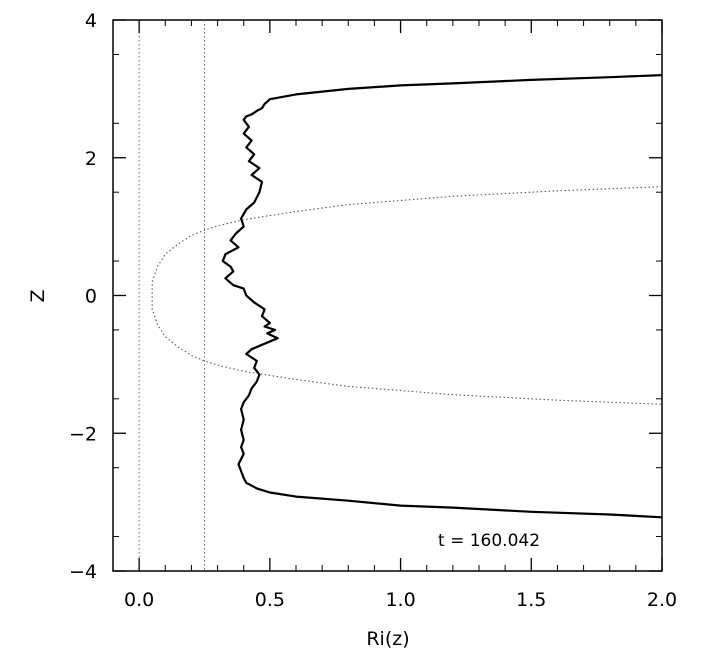 This screenshot has height=652, width=722. I want to click on y-tick-label: −2, so click(83, 434).